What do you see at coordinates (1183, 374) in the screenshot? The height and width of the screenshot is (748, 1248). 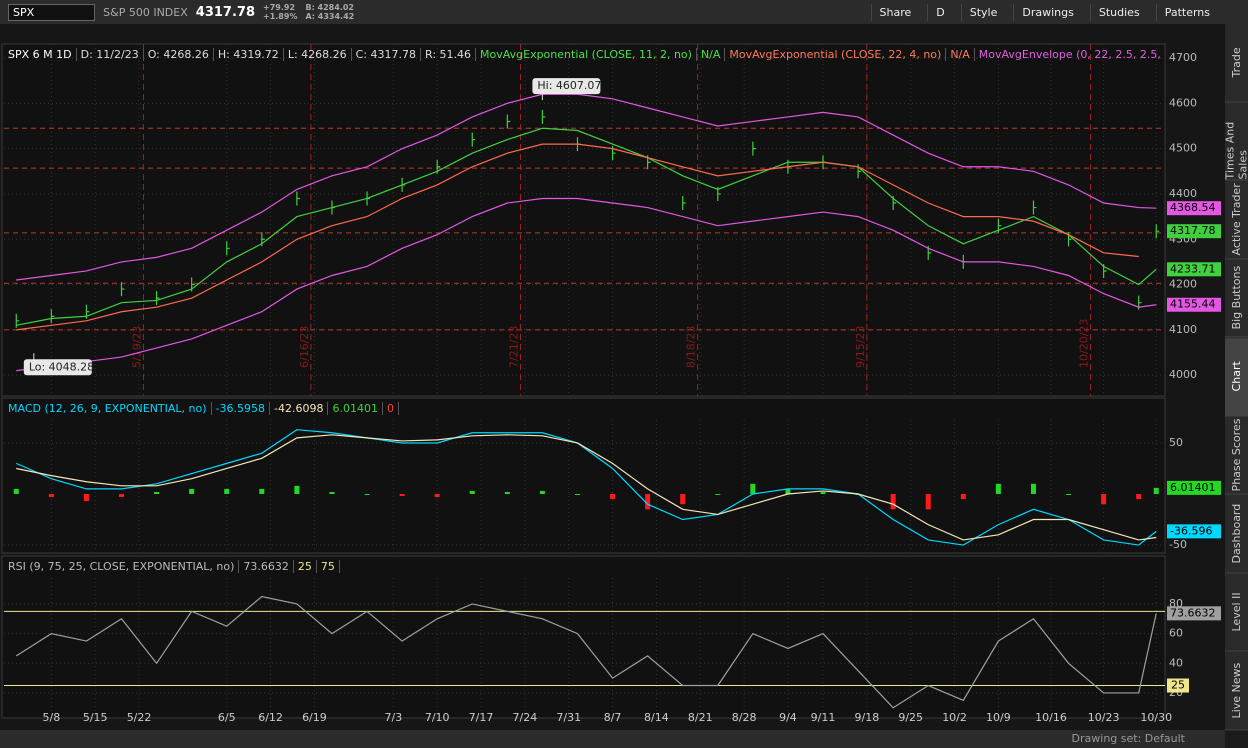 I see `y-tick-label: 4000` at bounding box center [1183, 374].